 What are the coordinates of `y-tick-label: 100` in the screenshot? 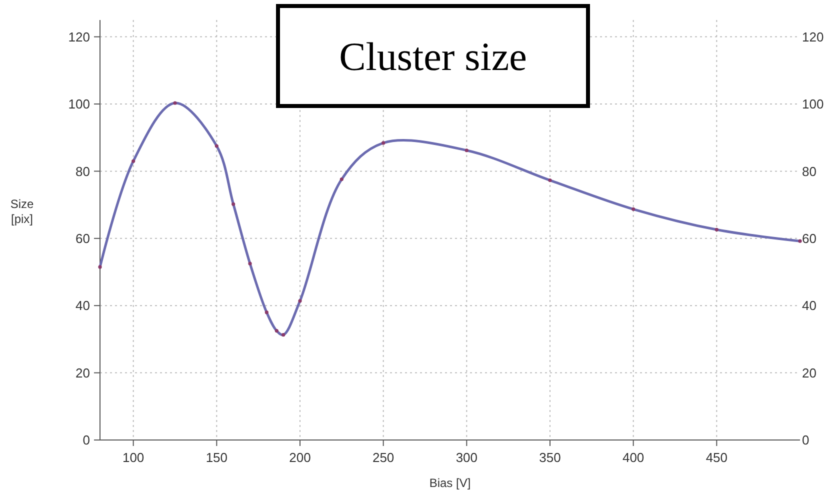 It's located at (79, 104).